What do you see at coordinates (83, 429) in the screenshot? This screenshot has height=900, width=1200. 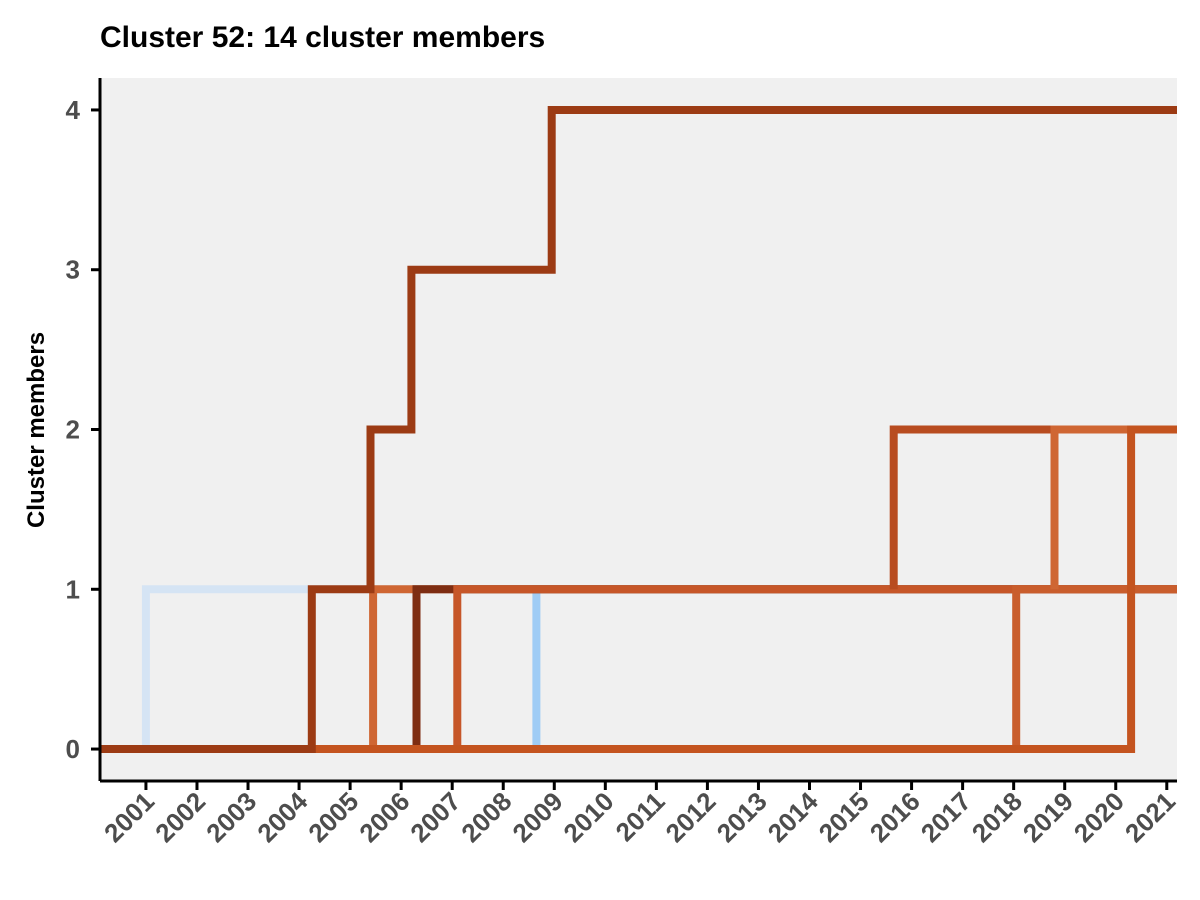 I see `y-axis-ticks: 0 1 2 3 4` at bounding box center [83, 429].